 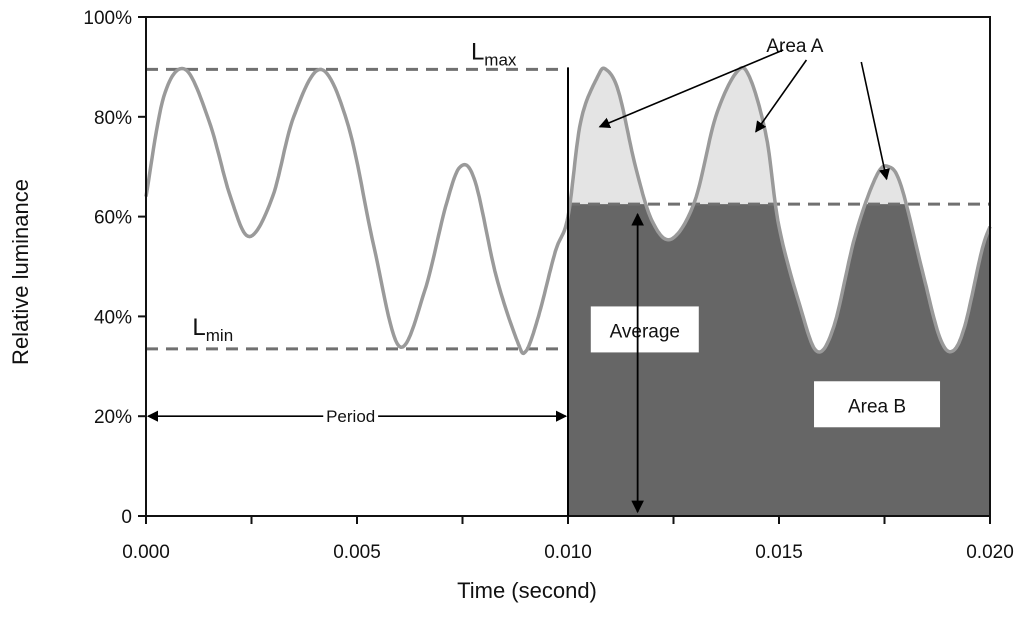 What do you see at coordinates (20, 272) in the screenshot?
I see `y-axis-title: Relative luminance` at bounding box center [20, 272].